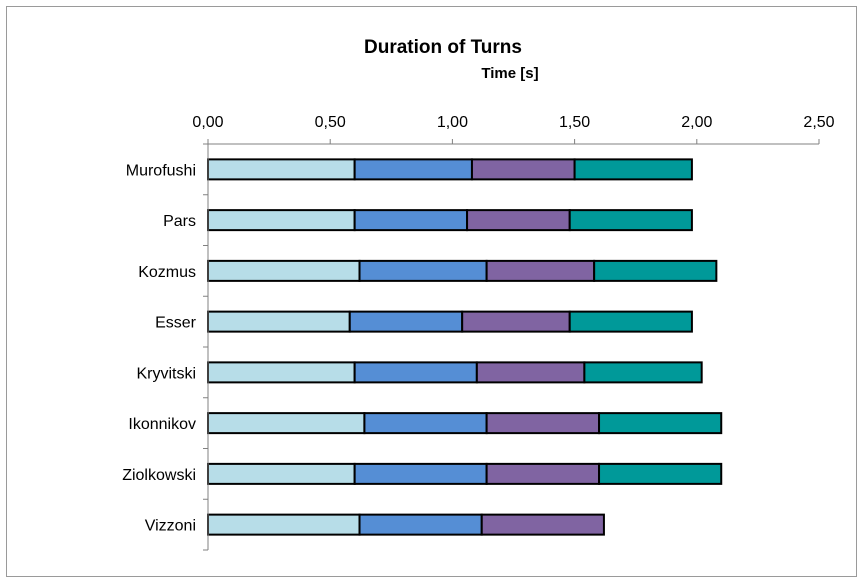 The image size is (865, 585). Describe the element at coordinates (166, 373) in the screenshot. I see `category-label: Kryvitski` at that location.